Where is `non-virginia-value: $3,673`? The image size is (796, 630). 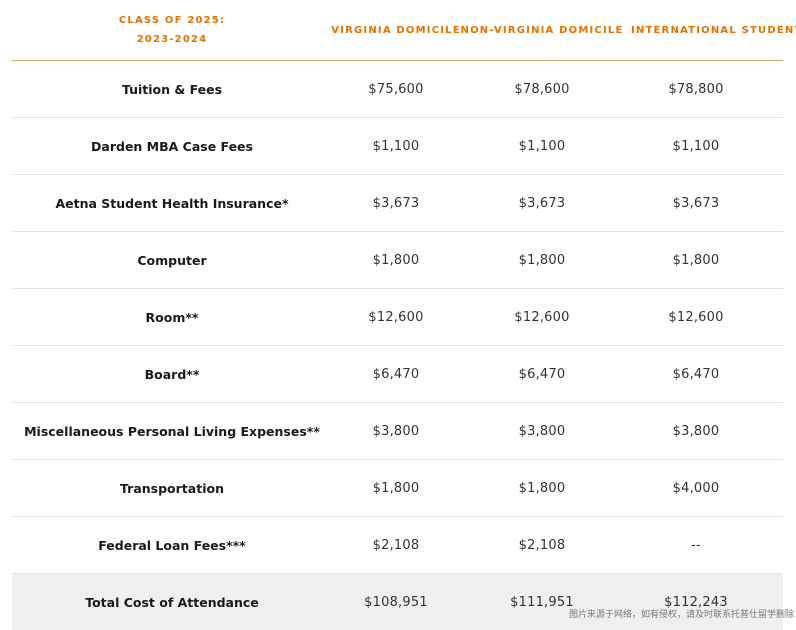 non-virginia-value: $3,673 is located at coordinates (542, 203).